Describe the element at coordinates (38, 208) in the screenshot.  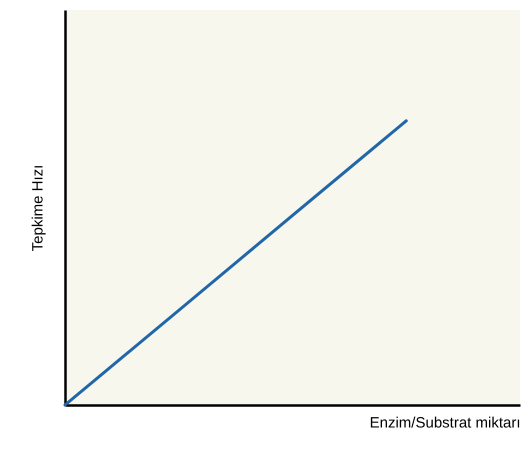
I see `y-axis-title: Tepkime Hızı` at that location.